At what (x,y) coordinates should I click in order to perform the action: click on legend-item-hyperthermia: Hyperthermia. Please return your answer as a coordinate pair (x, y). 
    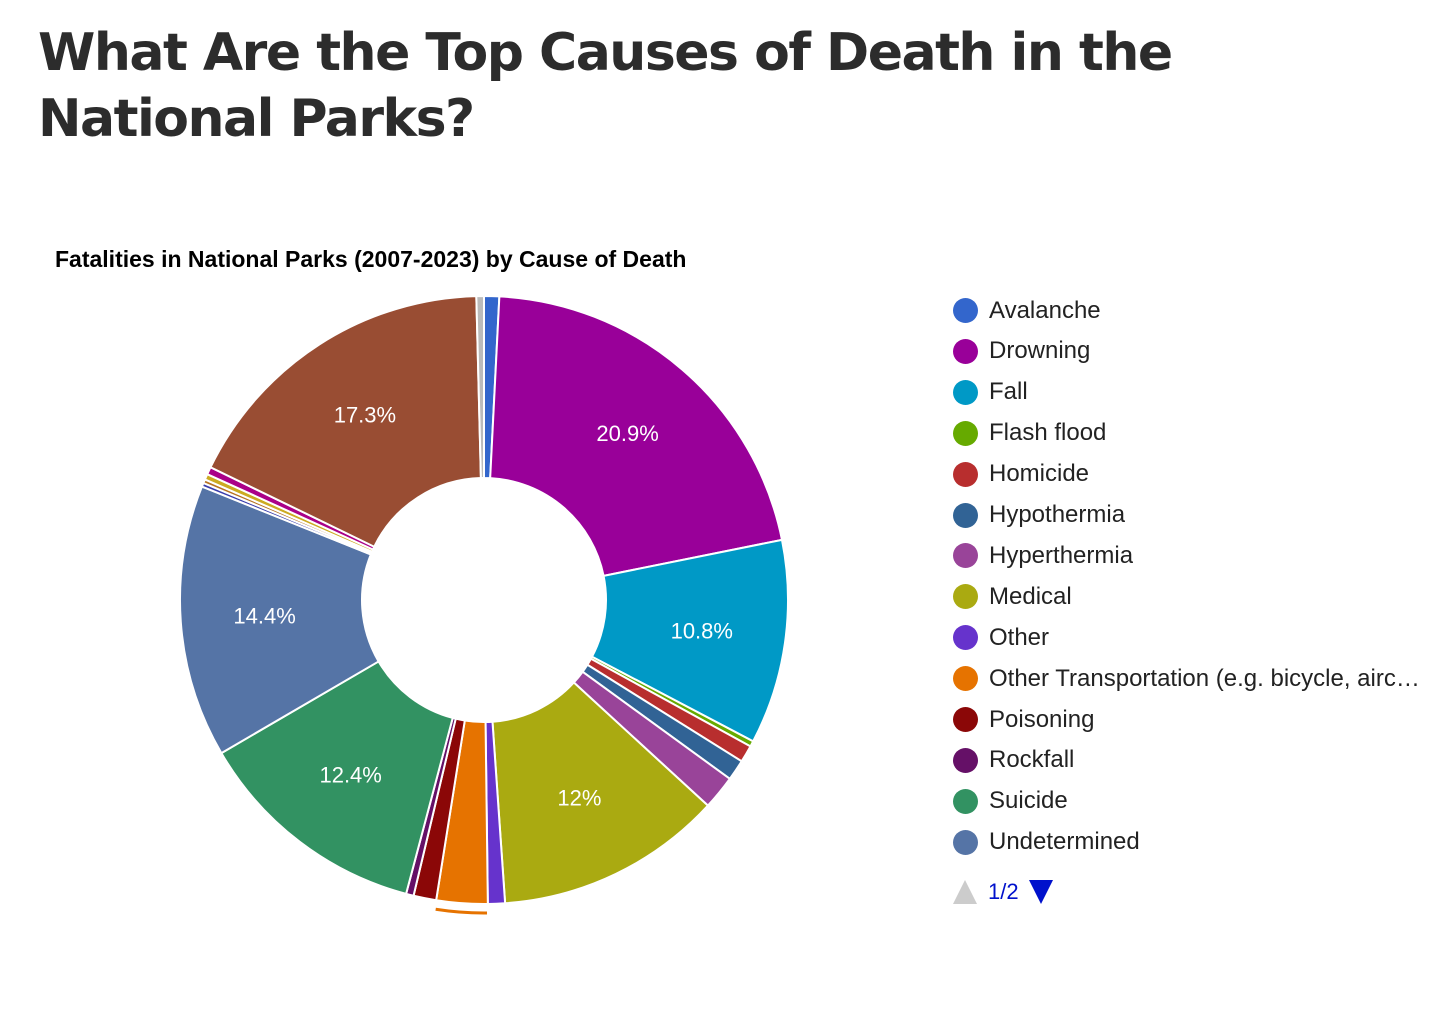
    Looking at the image, I should click on (1203, 555).